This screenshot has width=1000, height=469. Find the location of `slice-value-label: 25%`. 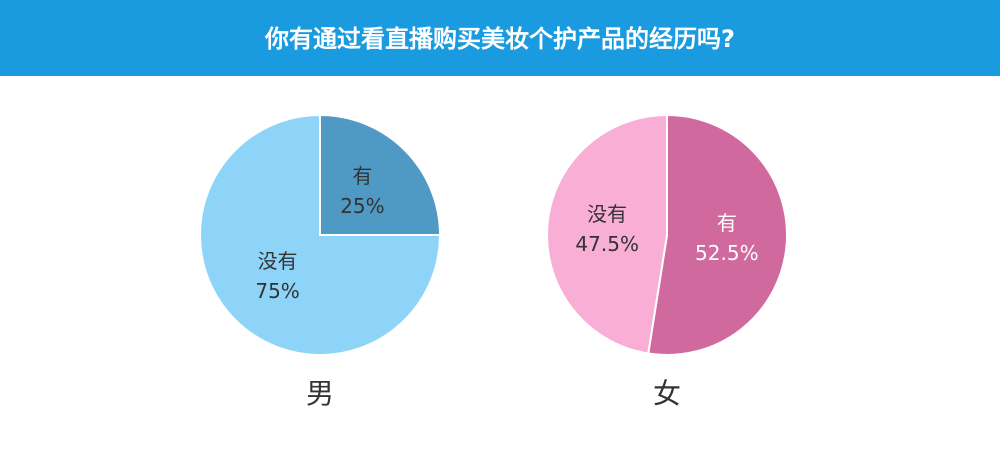

slice-value-label: 25% is located at coordinates (362, 206).